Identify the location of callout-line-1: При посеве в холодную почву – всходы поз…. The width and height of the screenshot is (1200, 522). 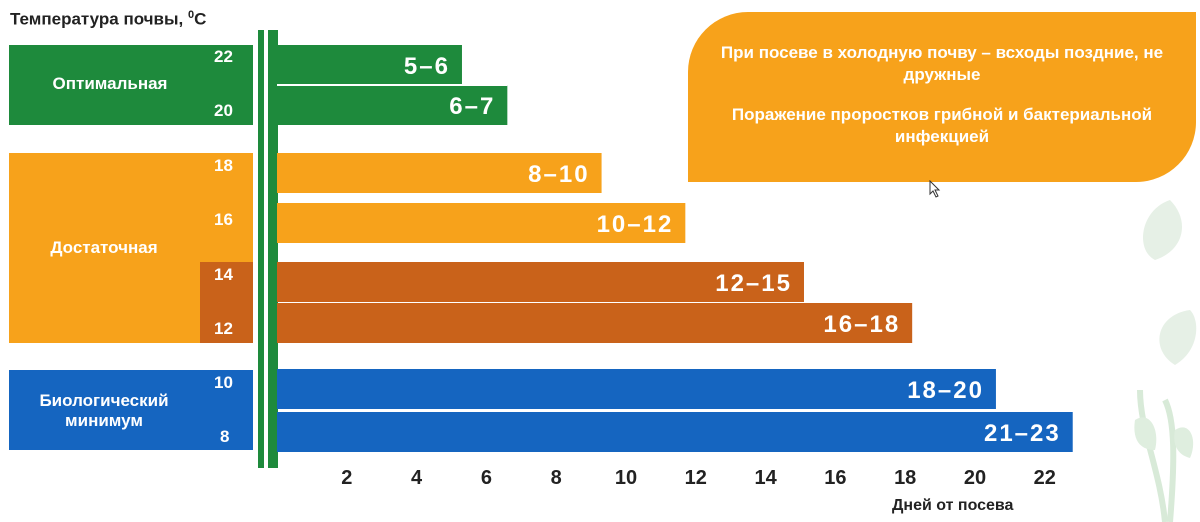
(942, 63).